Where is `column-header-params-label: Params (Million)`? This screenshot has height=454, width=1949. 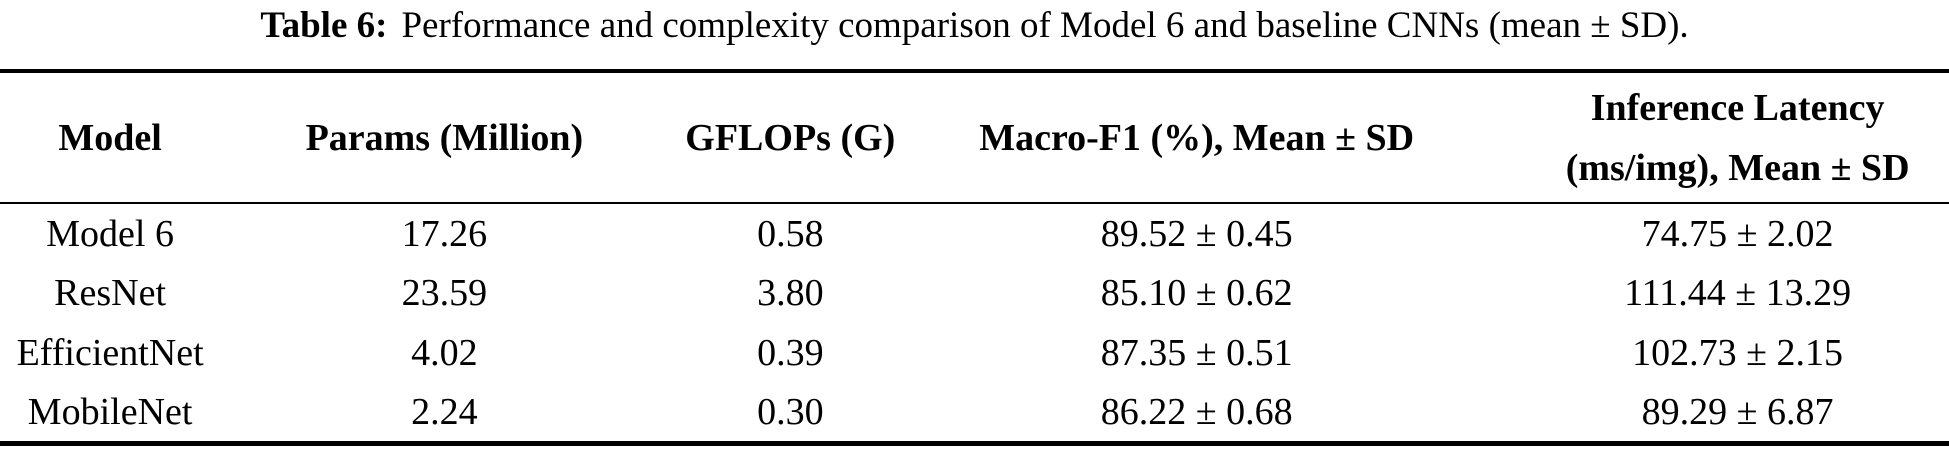
column-header-params-label: Params (Million) is located at coordinates (444, 137).